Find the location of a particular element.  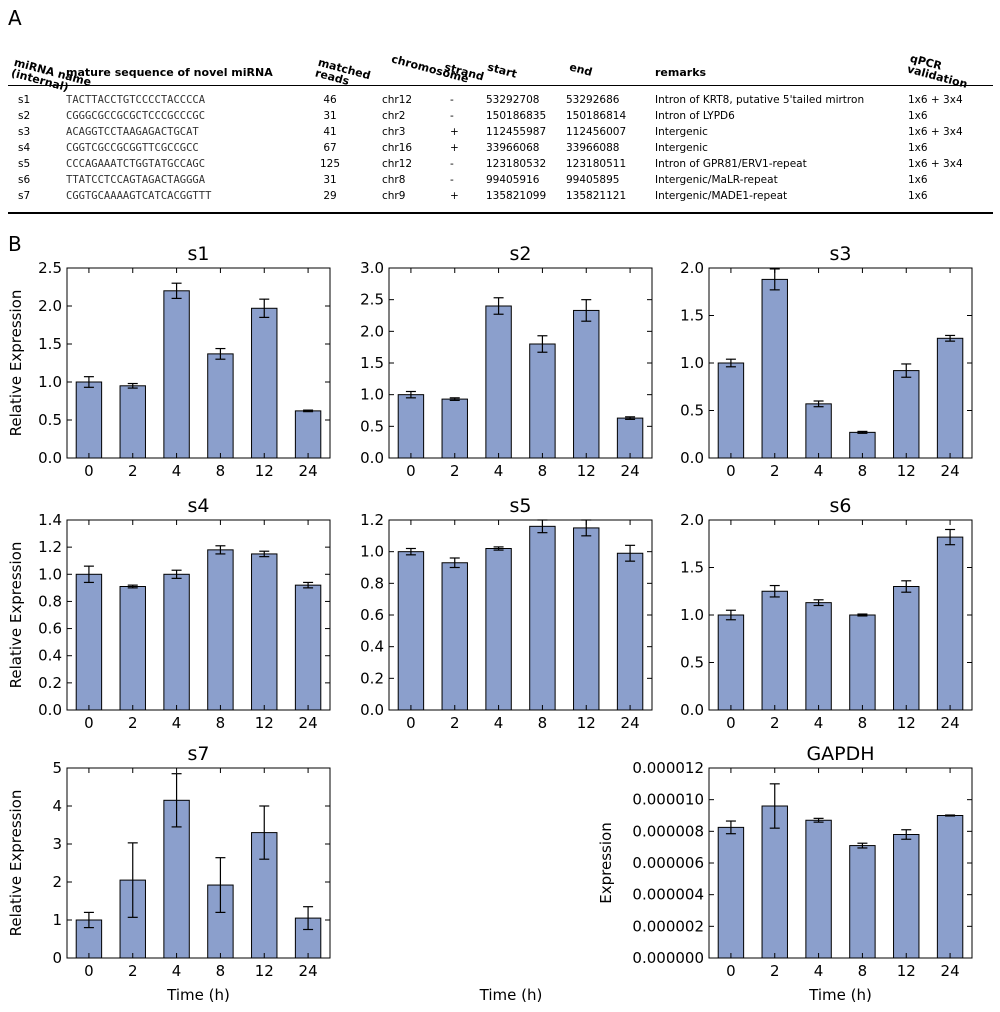

table-cell-end: 135821121 is located at coordinates (596, 196).